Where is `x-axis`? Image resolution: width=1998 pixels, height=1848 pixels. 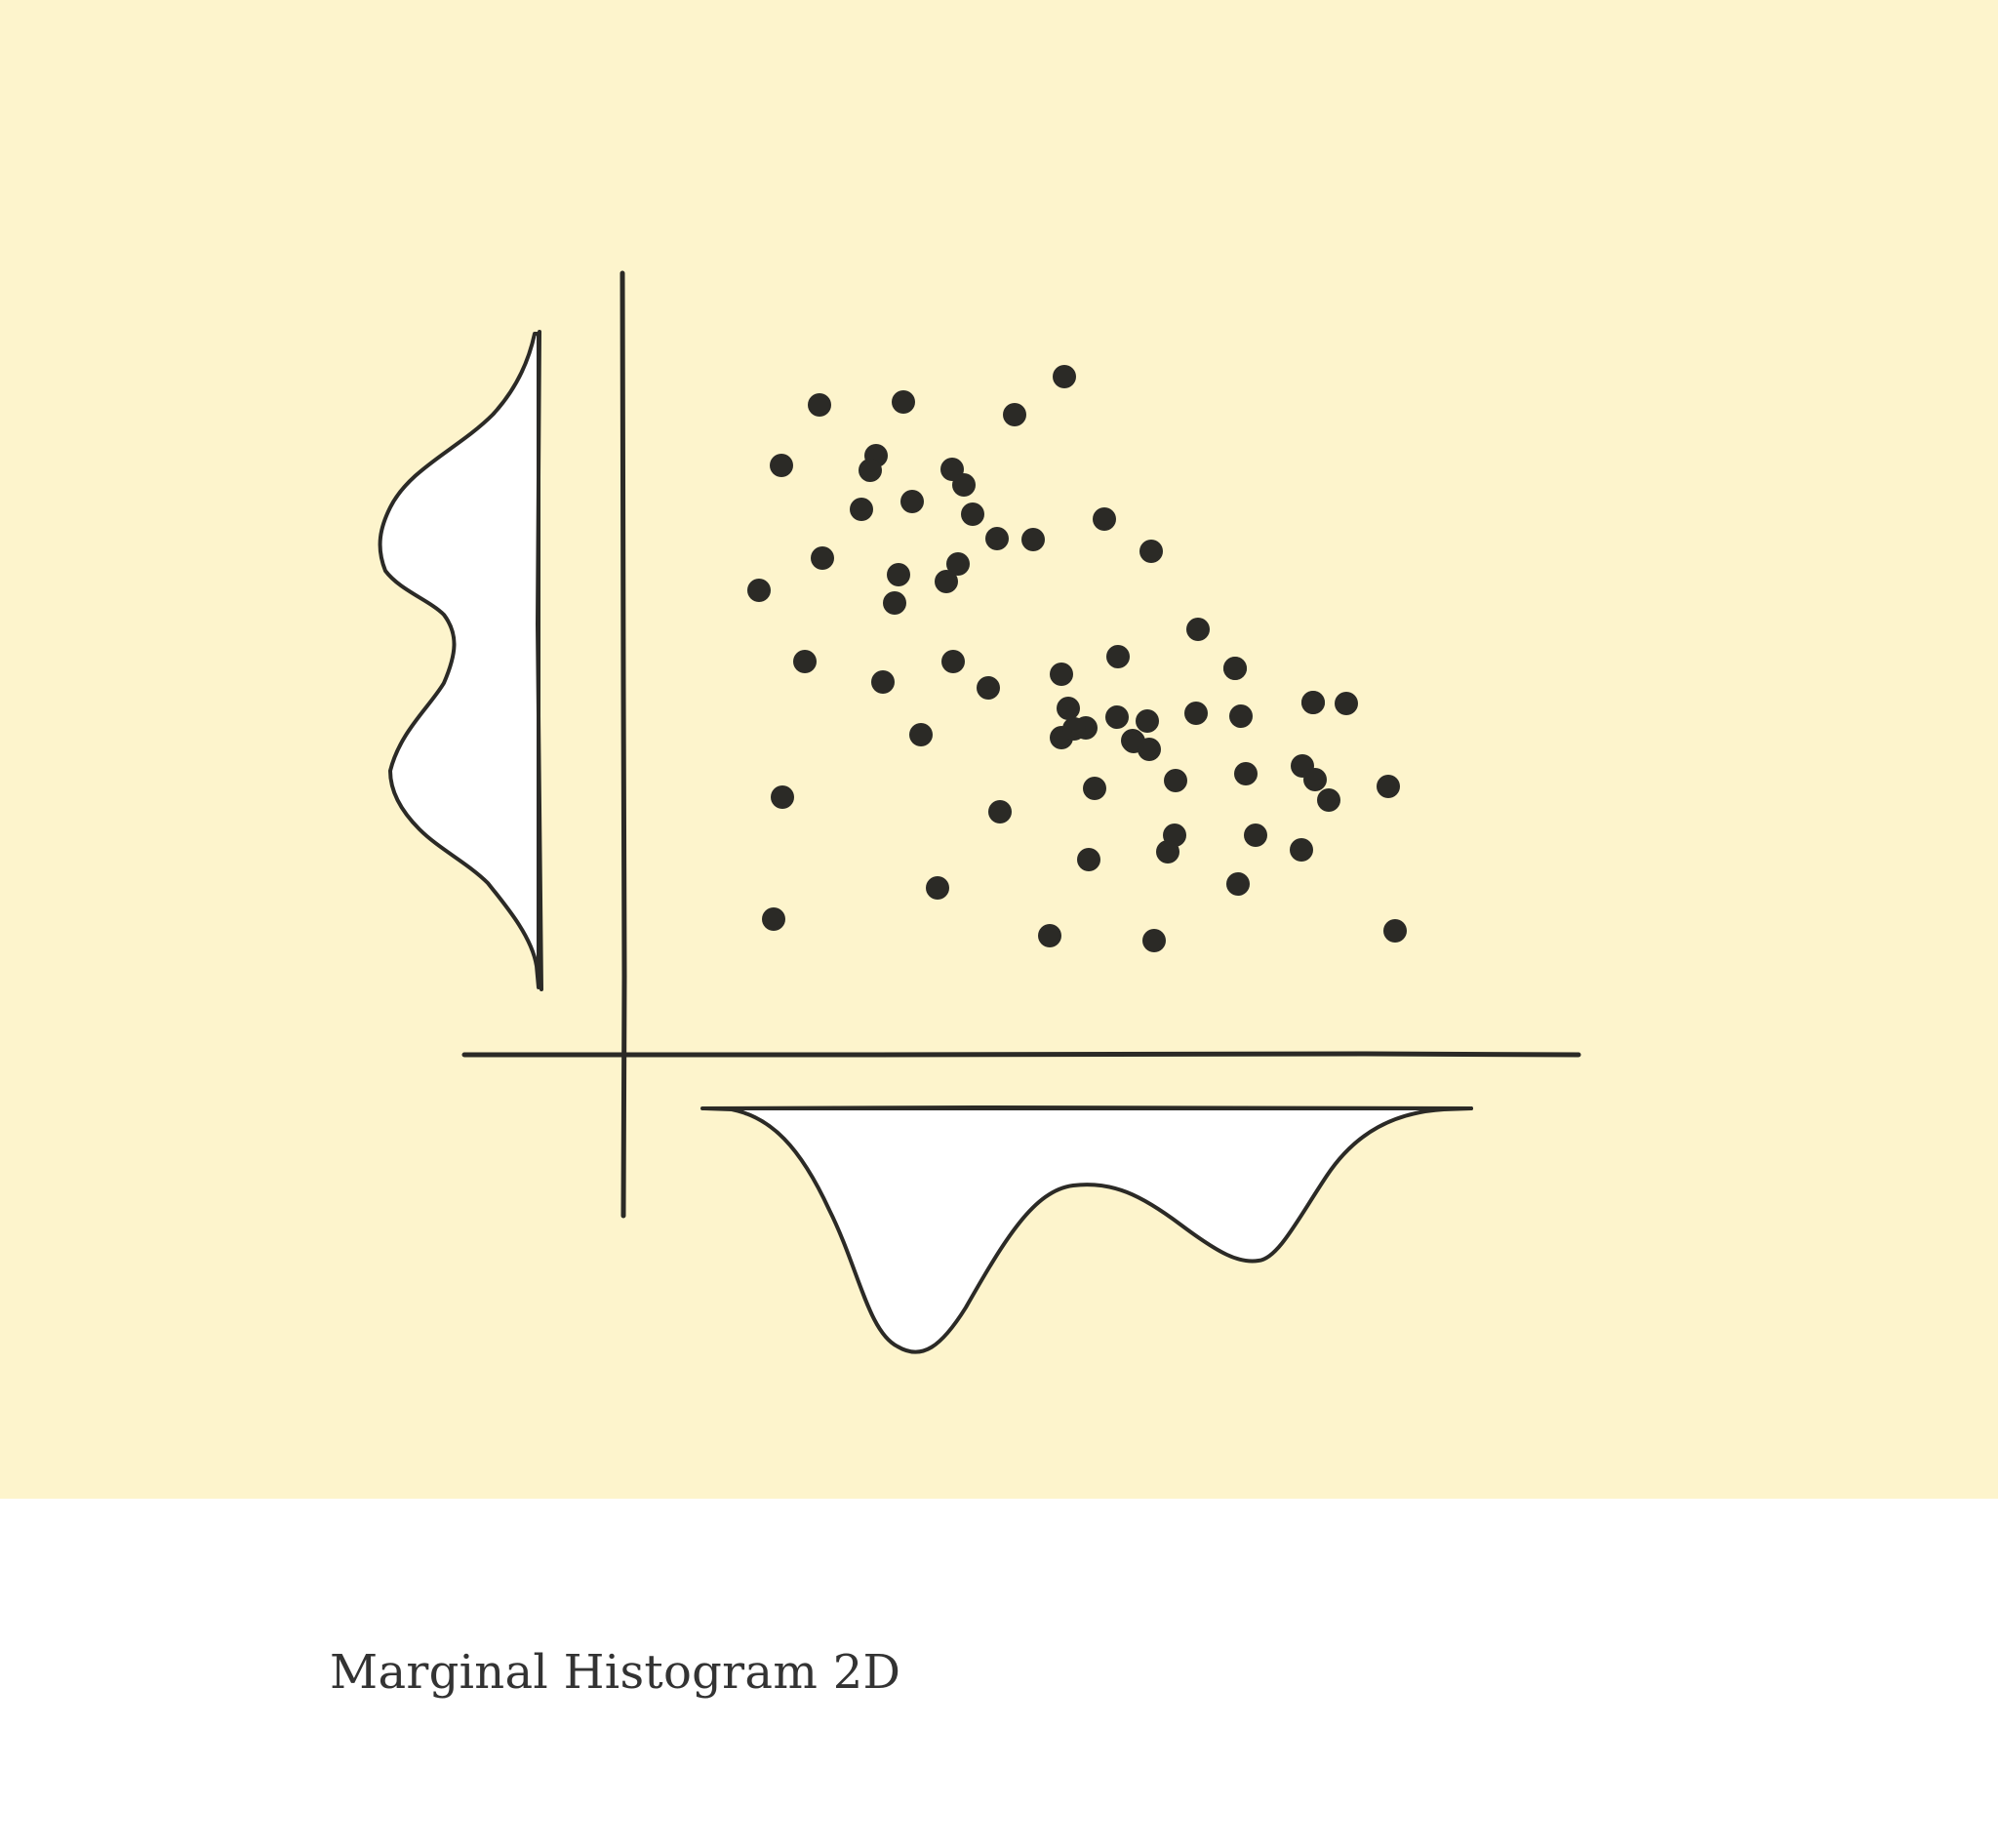 x-axis is located at coordinates (1021, 1055).